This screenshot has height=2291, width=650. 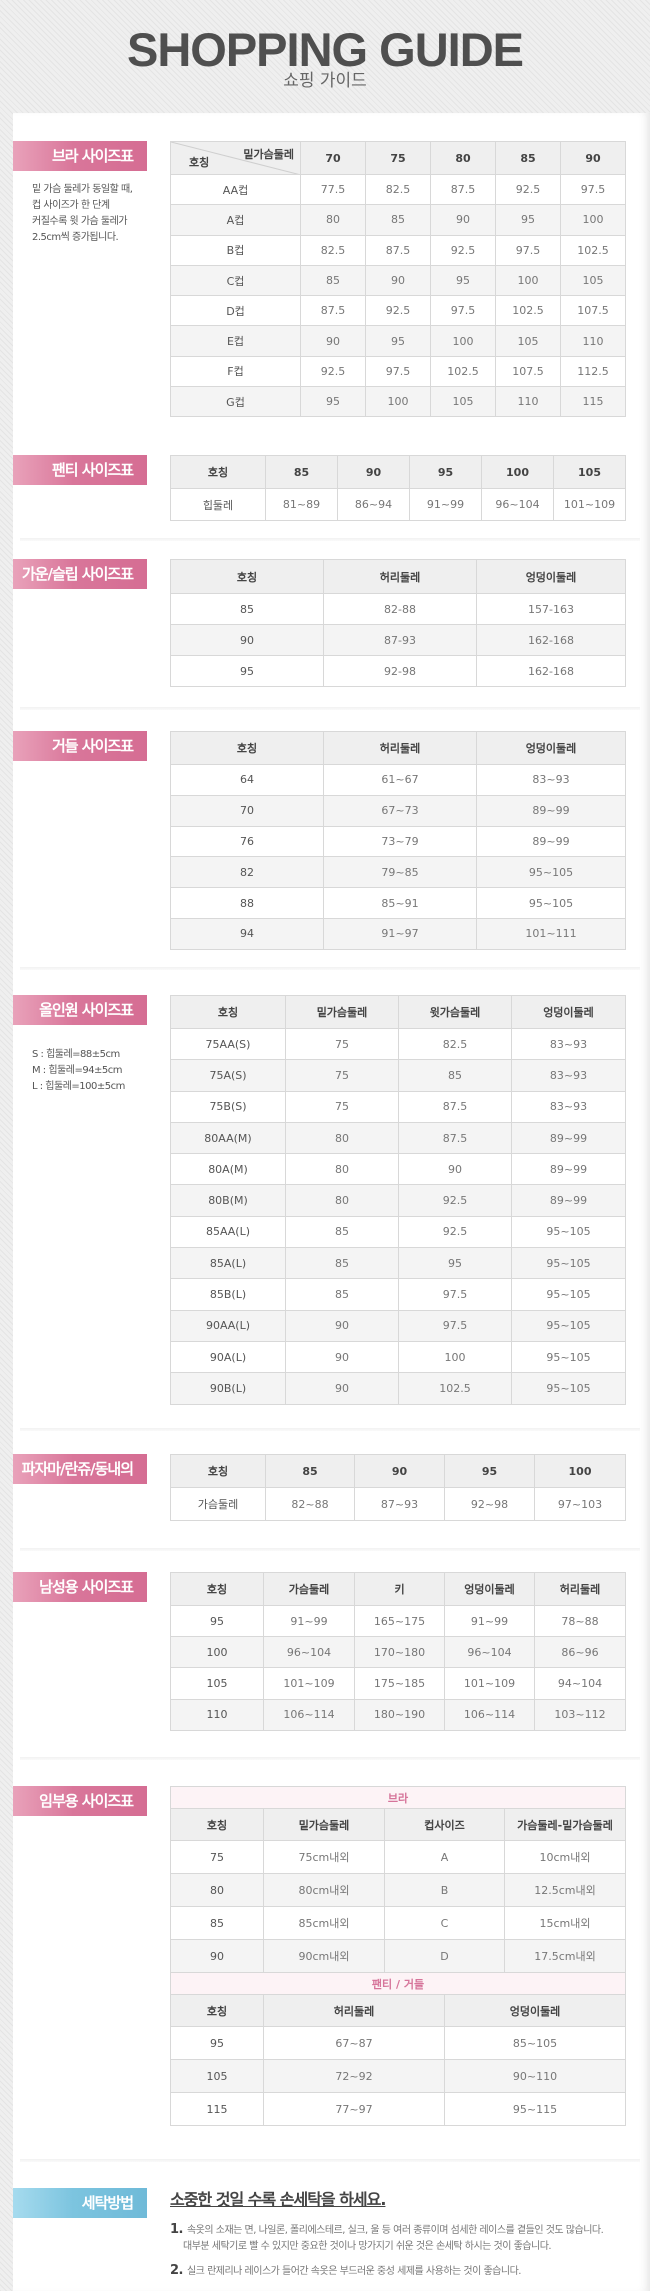 What do you see at coordinates (589, 472) in the screenshot?
I see `header-cell: 105` at bounding box center [589, 472].